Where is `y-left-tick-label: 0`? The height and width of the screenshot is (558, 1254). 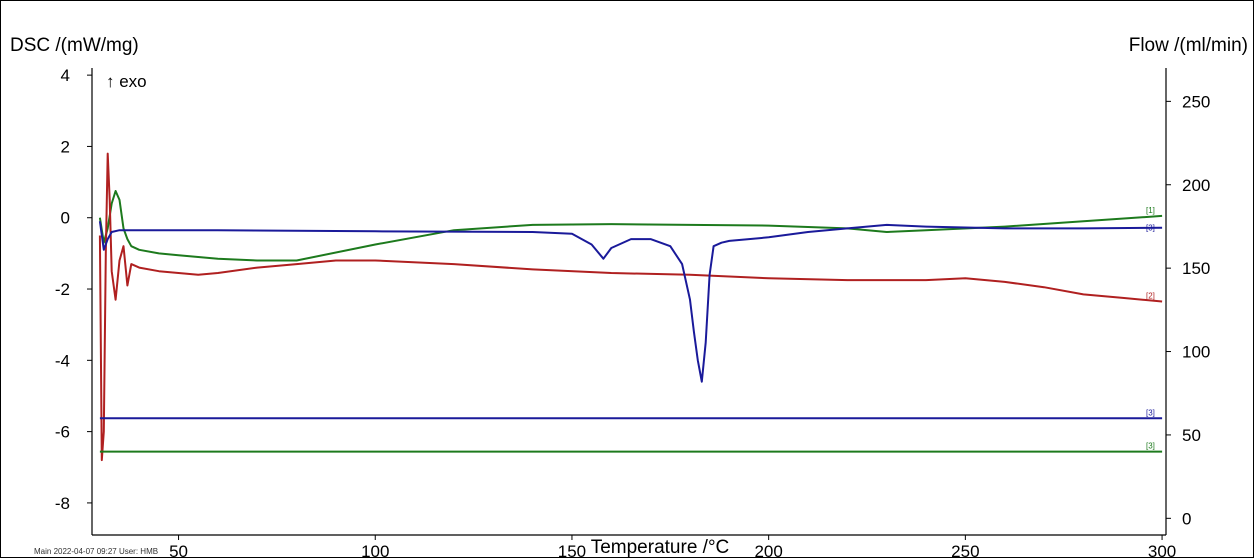
y-left-tick-label: 0 is located at coordinates (65, 218).